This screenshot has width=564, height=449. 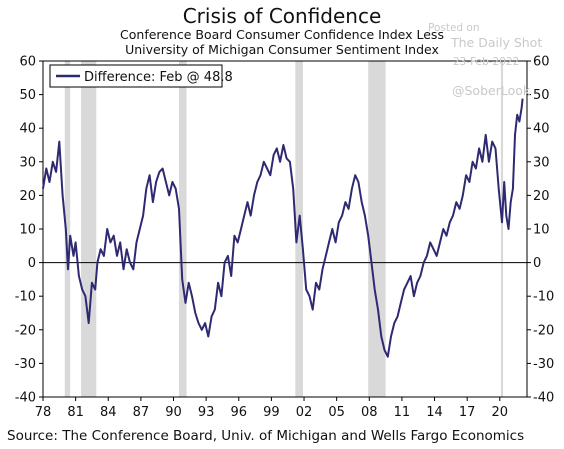 I want to click on x-tick-label: 02, so click(x=304, y=412).